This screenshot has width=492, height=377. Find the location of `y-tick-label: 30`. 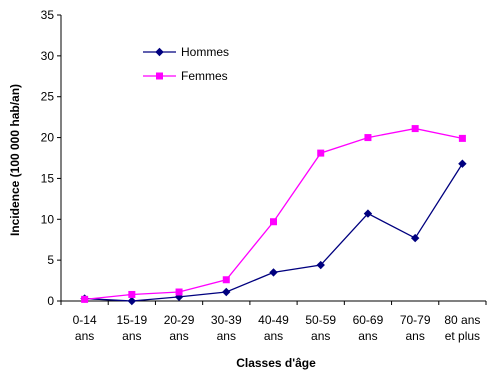

y-tick-label: 30 is located at coordinates (48, 56).